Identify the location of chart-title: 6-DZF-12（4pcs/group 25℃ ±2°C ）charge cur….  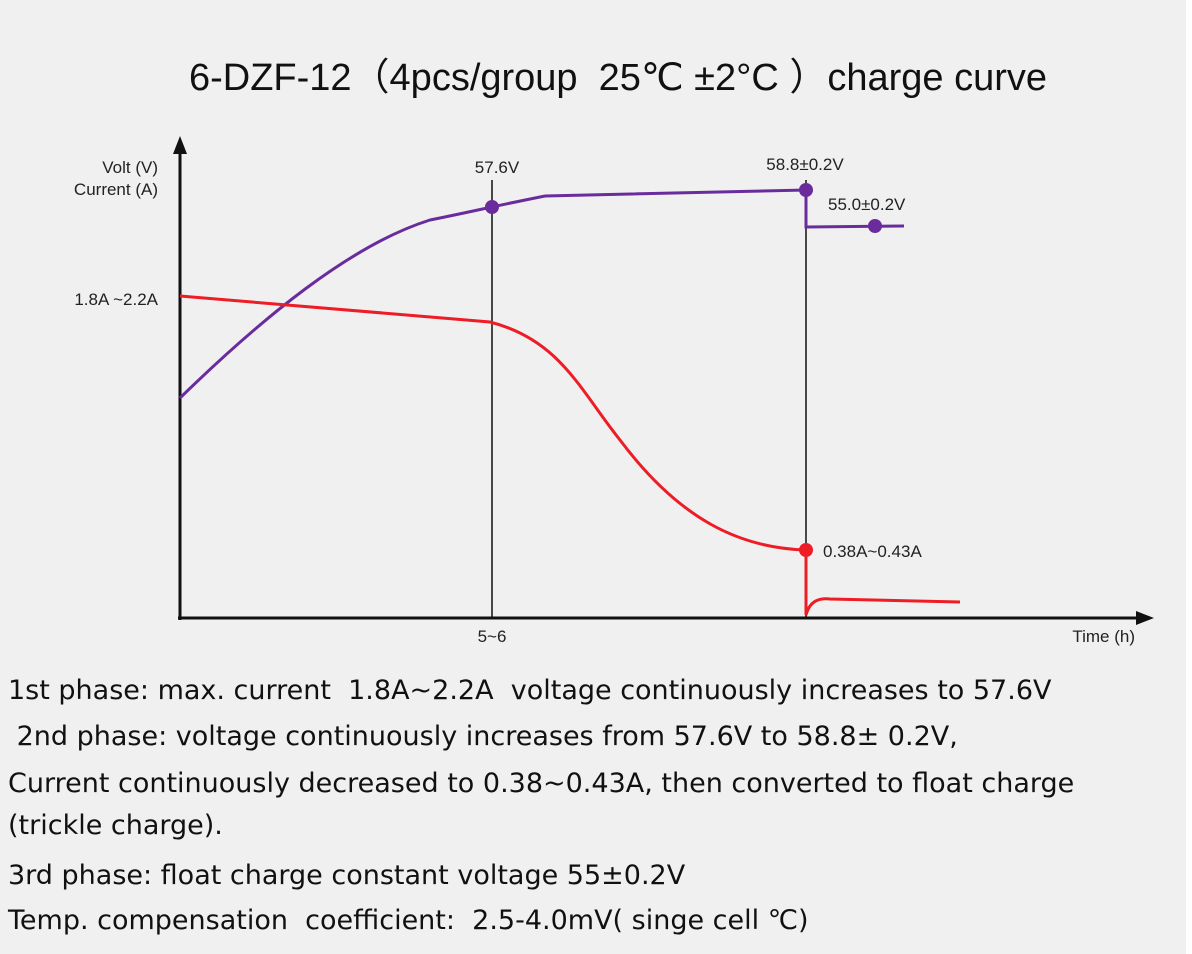
(618, 78).